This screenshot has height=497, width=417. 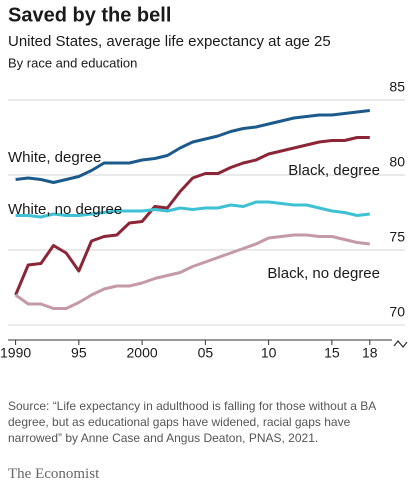 I want to click on series-label: Black, degree, so click(x=334, y=170).